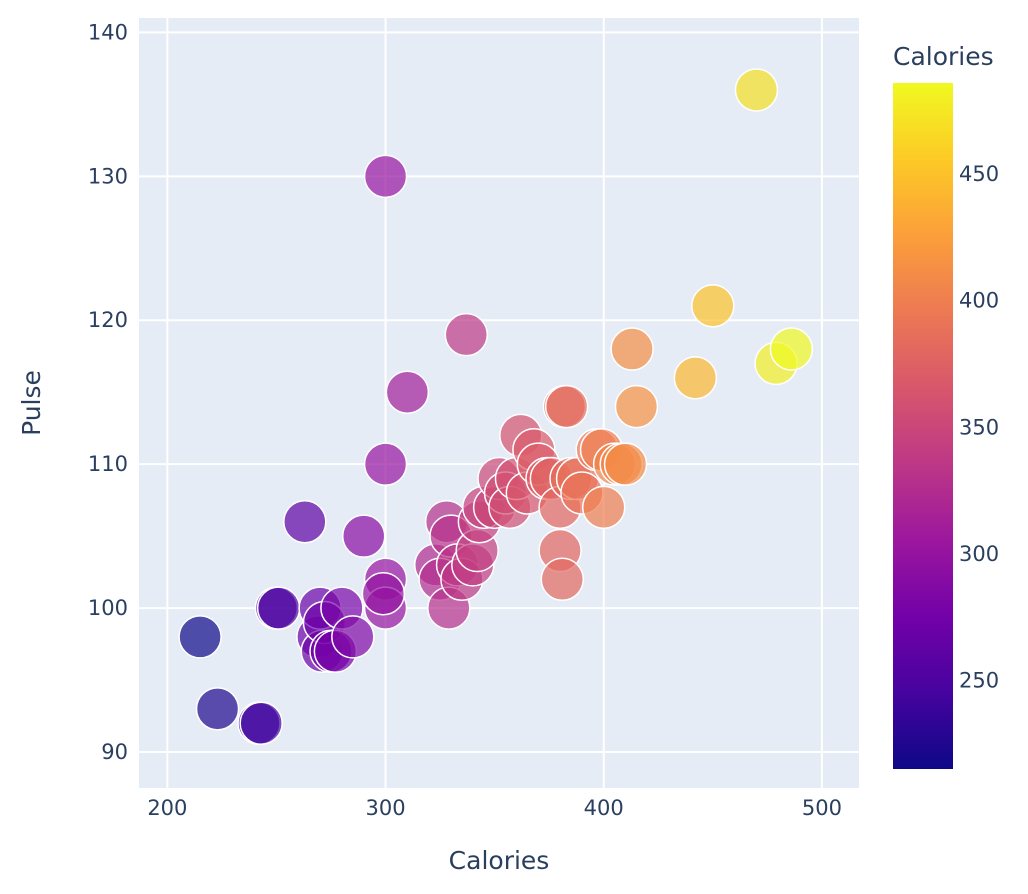  I want to click on colorbar-title: Calories, so click(943, 56).